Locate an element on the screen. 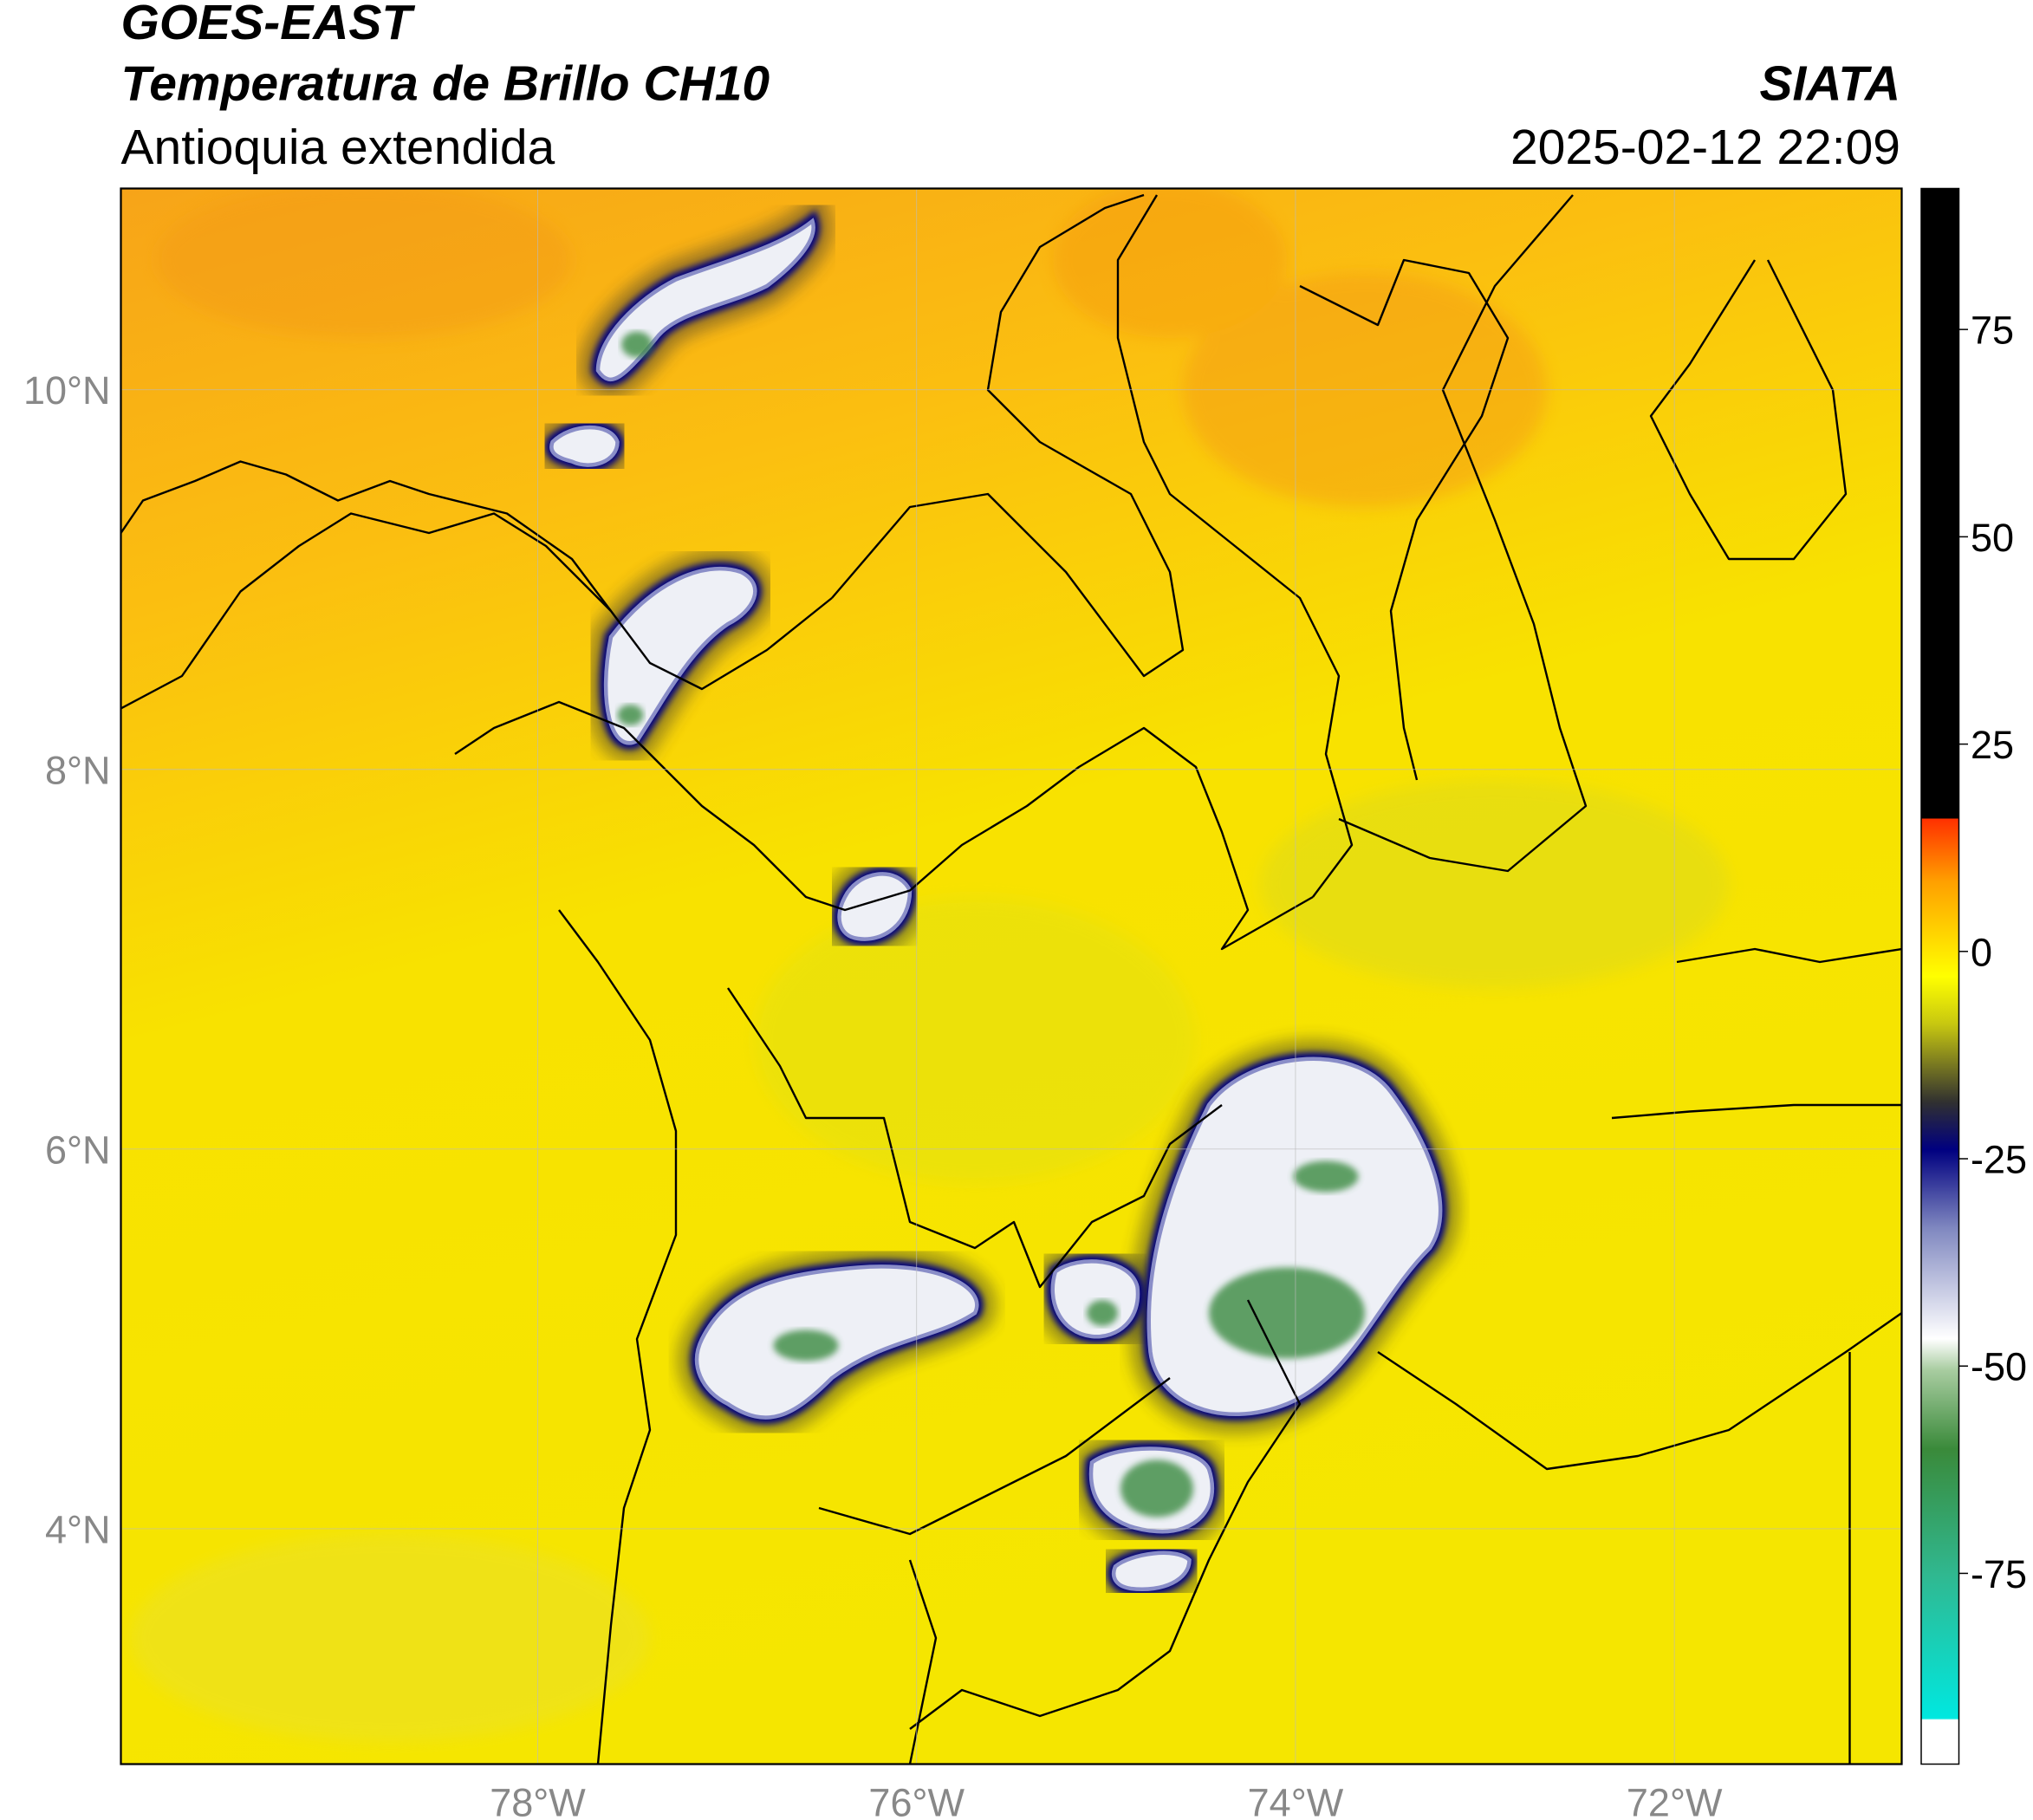  source-label: SIATA is located at coordinates (1830, 84).